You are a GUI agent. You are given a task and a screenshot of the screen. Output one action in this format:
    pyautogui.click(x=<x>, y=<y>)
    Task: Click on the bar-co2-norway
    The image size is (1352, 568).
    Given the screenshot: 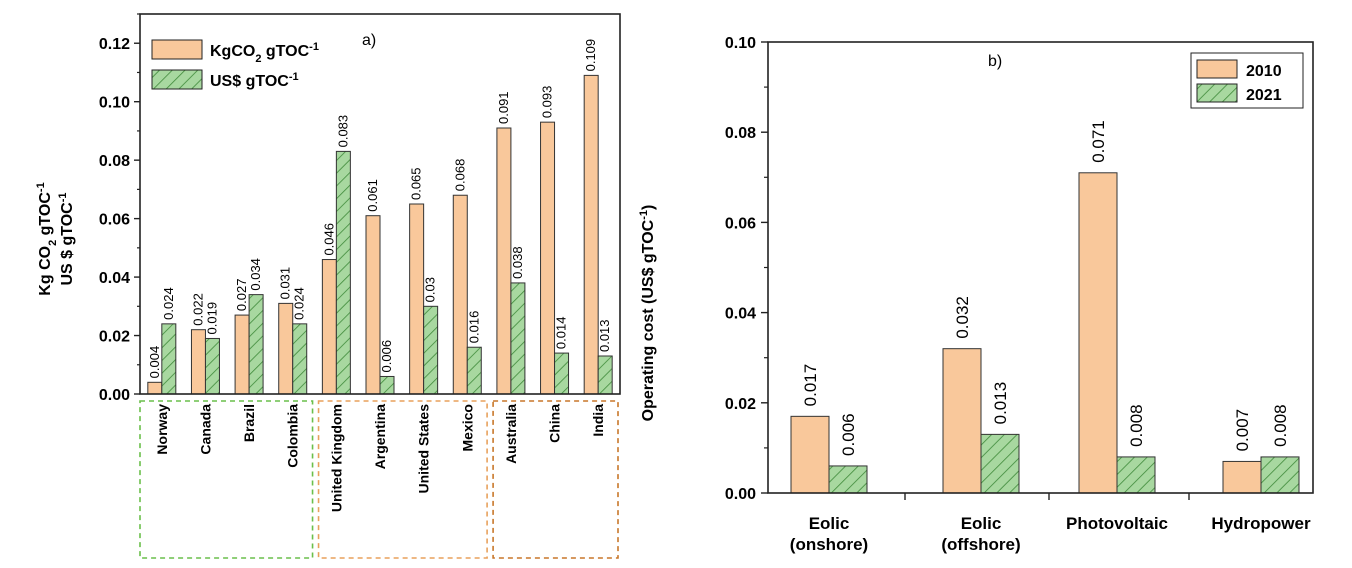 What is the action you would take?
    pyautogui.click(x=155, y=388)
    